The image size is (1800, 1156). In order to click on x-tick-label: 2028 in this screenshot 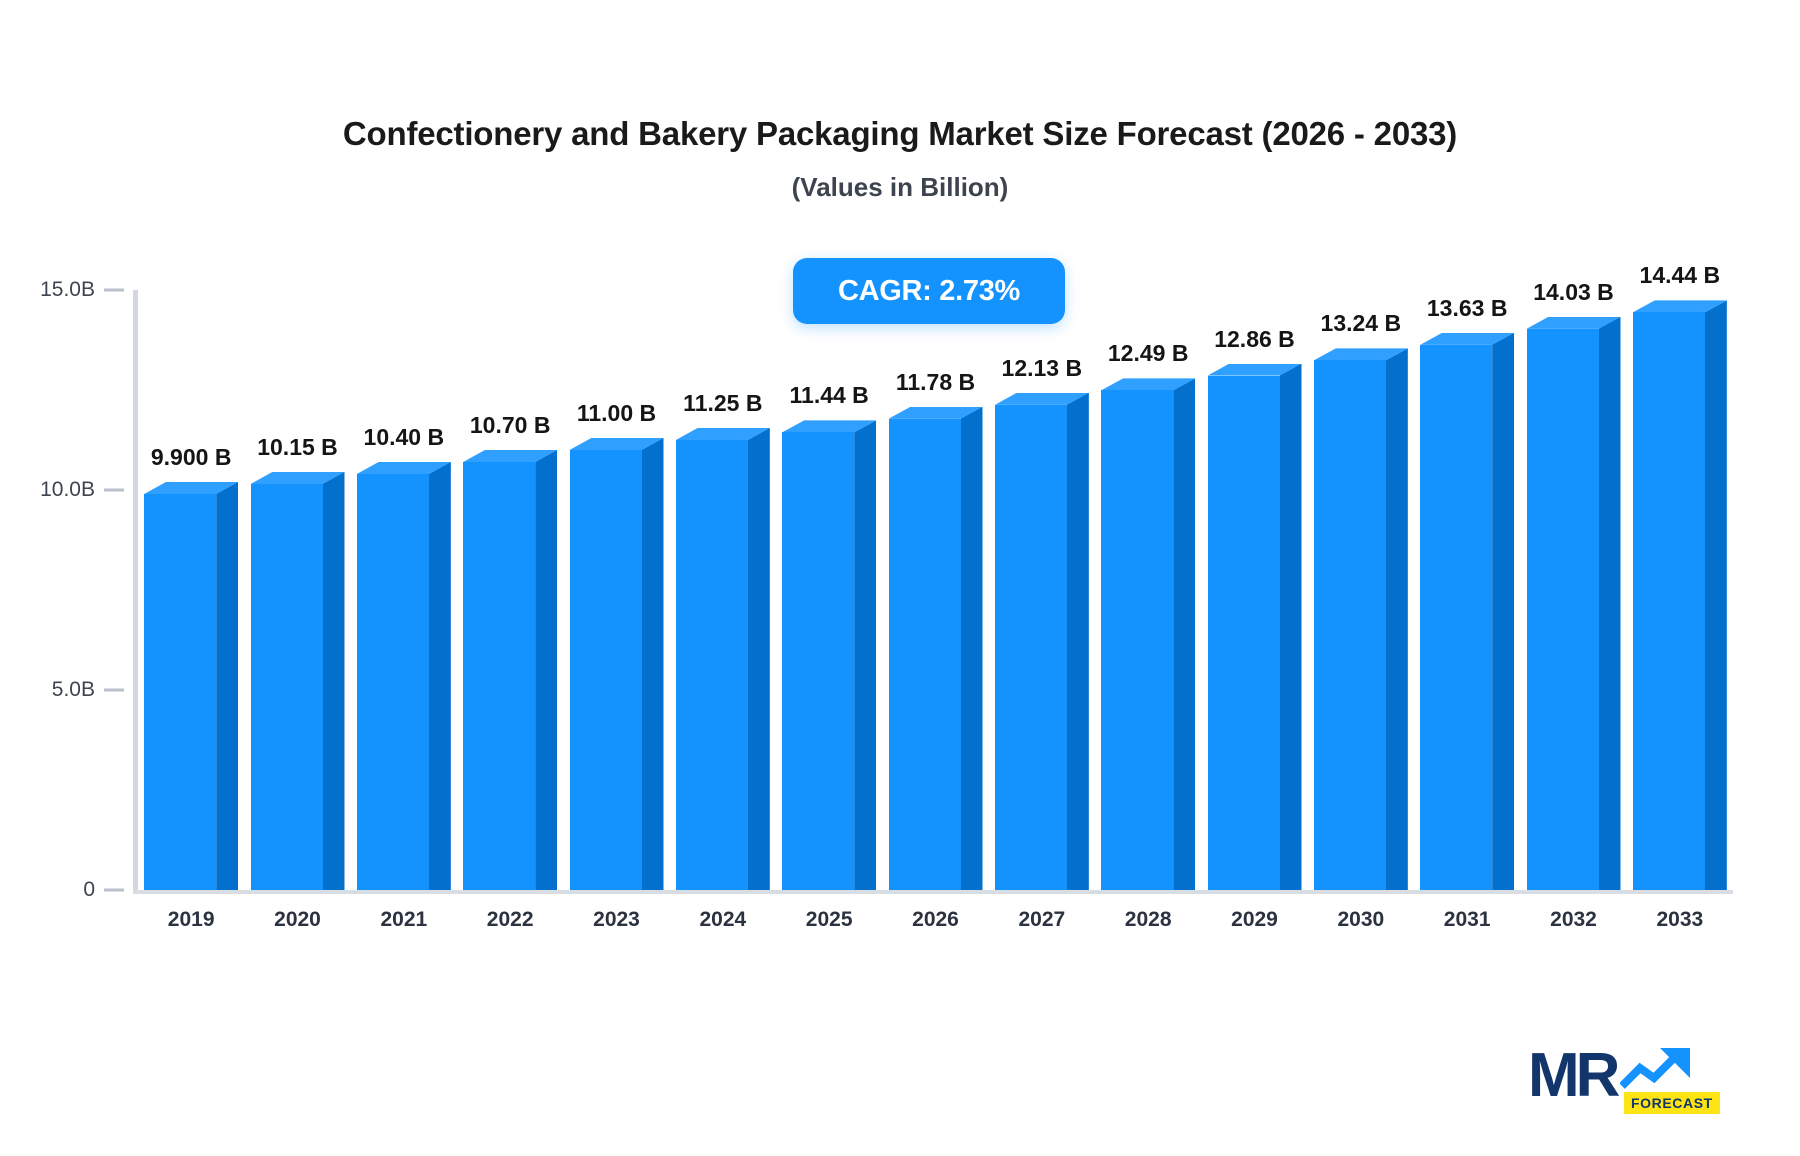, I will do `click(1148, 919)`.